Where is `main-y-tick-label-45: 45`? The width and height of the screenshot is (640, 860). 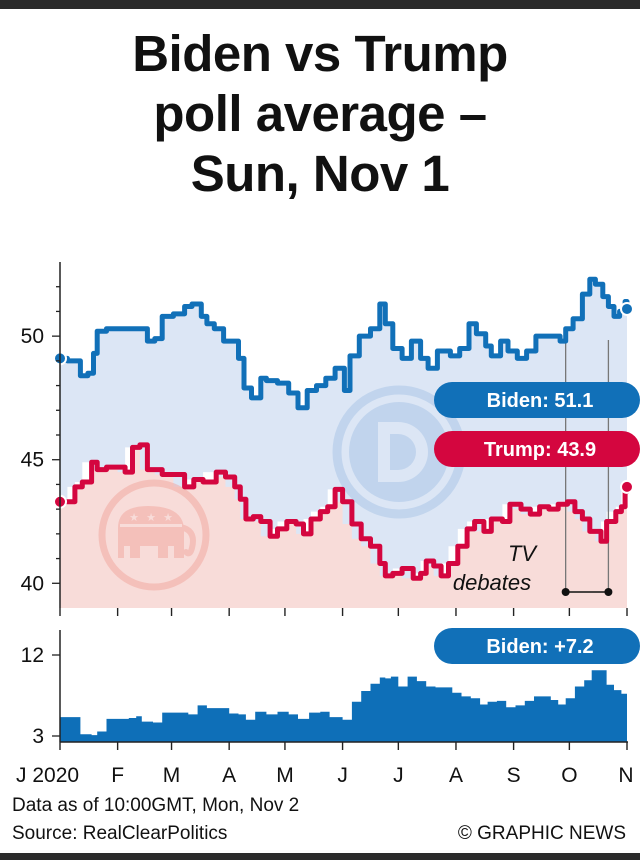 main-y-tick-label-45: 45 is located at coordinates (32, 460).